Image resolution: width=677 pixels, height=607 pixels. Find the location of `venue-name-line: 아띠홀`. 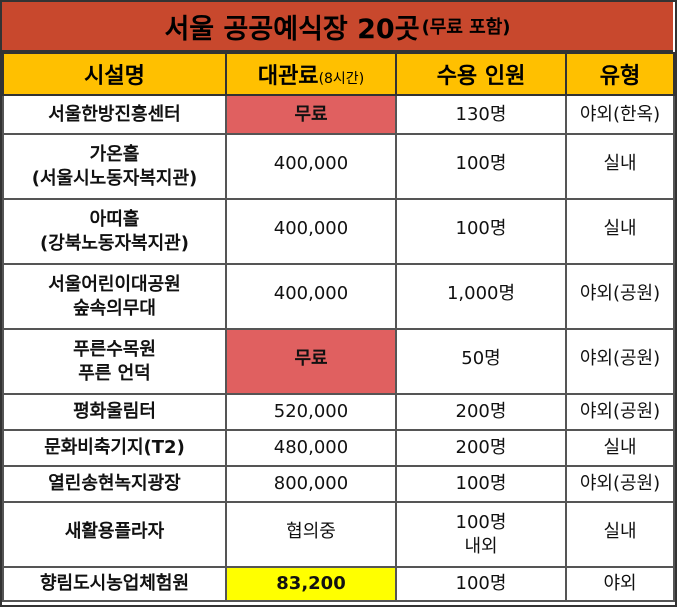

venue-name-line: 아띠홀 is located at coordinates (114, 219).